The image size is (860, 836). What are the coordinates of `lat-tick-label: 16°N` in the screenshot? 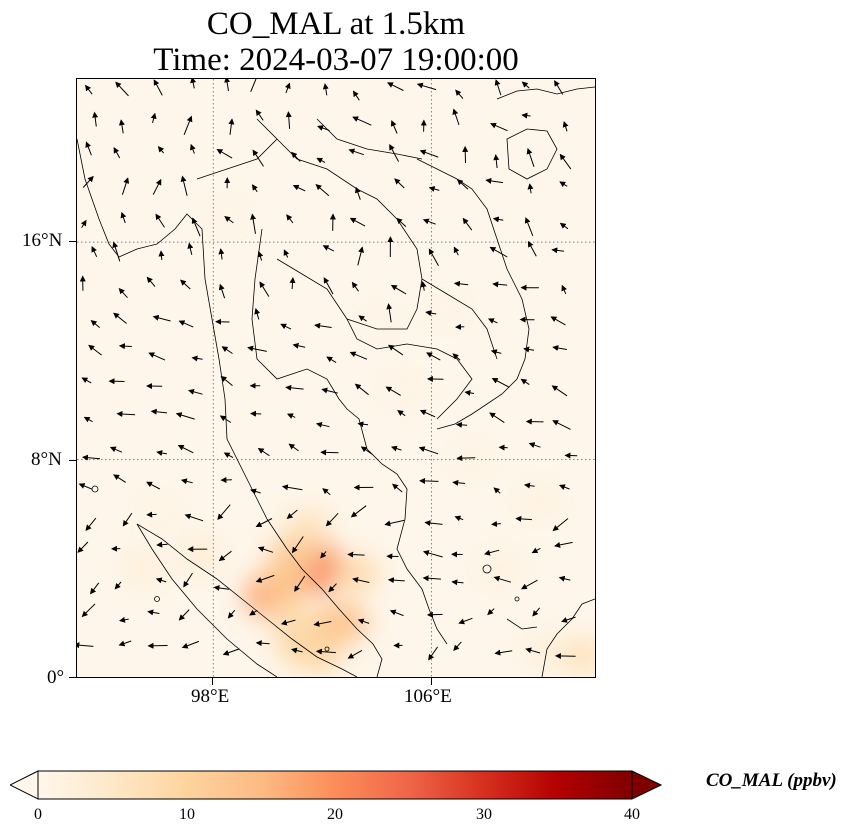 It's located at (42, 240).